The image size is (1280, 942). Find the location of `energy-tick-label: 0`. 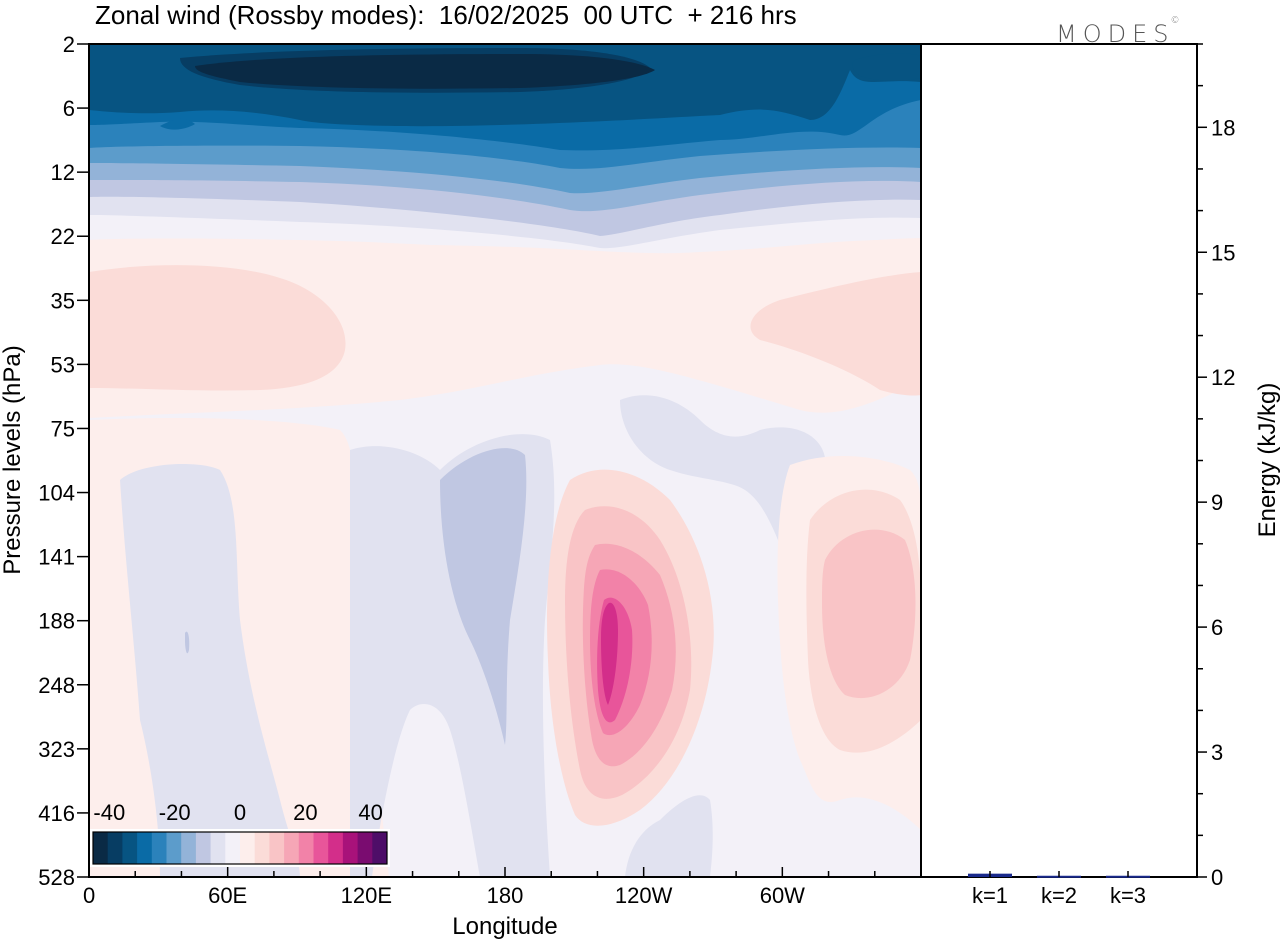

energy-tick-label: 0 is located at coordinates (1217, 877).